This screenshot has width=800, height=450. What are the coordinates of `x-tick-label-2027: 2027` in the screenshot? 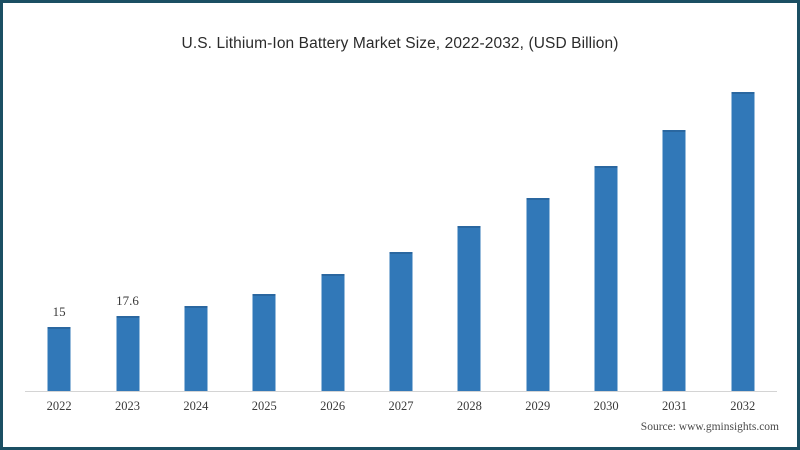 It's located at (401, 406).